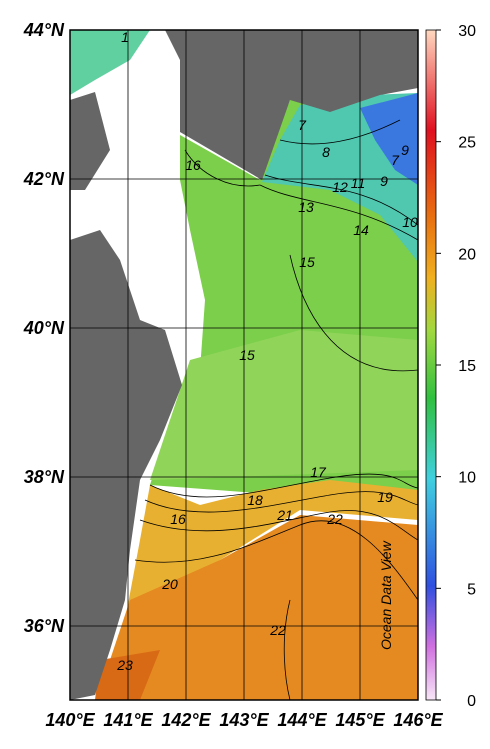  I want to click on lon-label: 142°E, so click(186, 720).